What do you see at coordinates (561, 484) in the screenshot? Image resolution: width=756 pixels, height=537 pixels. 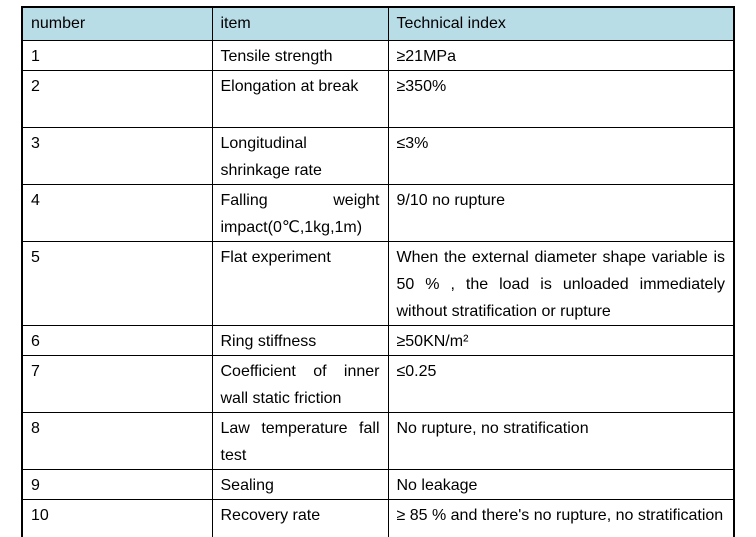 I see `index-cell: No leakage` at bounding box center [561, 484].